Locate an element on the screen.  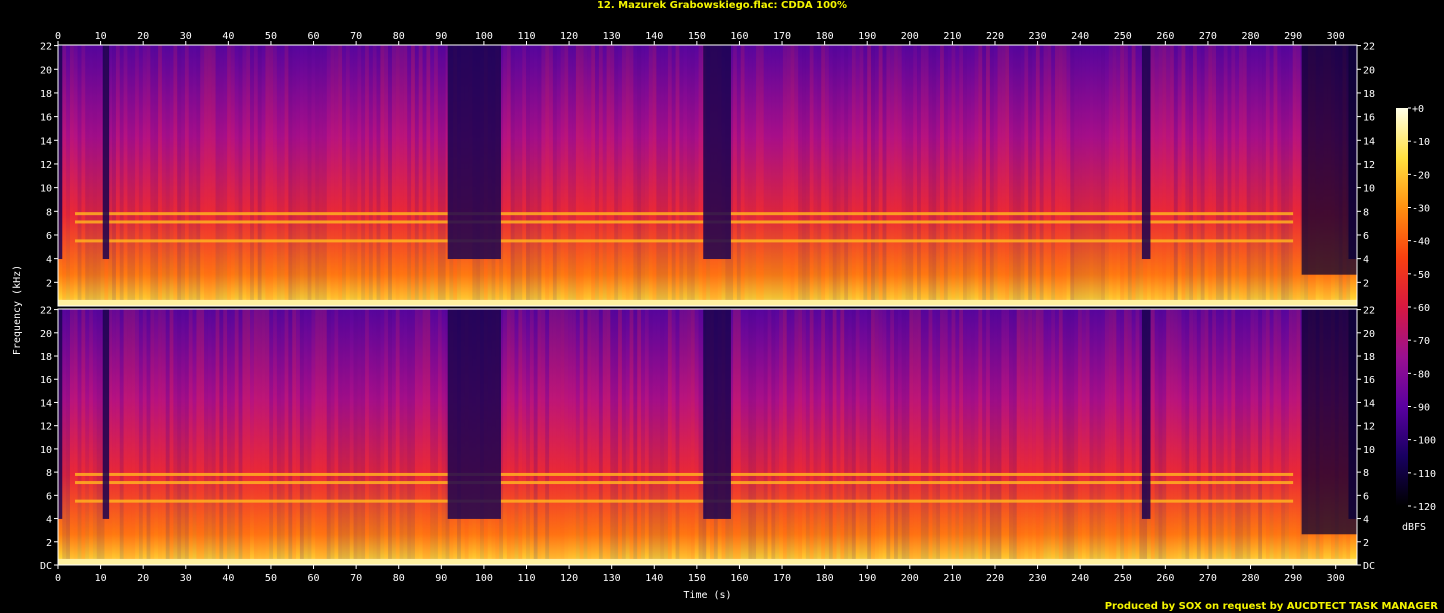
x-tick-label: 0 is located at coordinates (58, 578).